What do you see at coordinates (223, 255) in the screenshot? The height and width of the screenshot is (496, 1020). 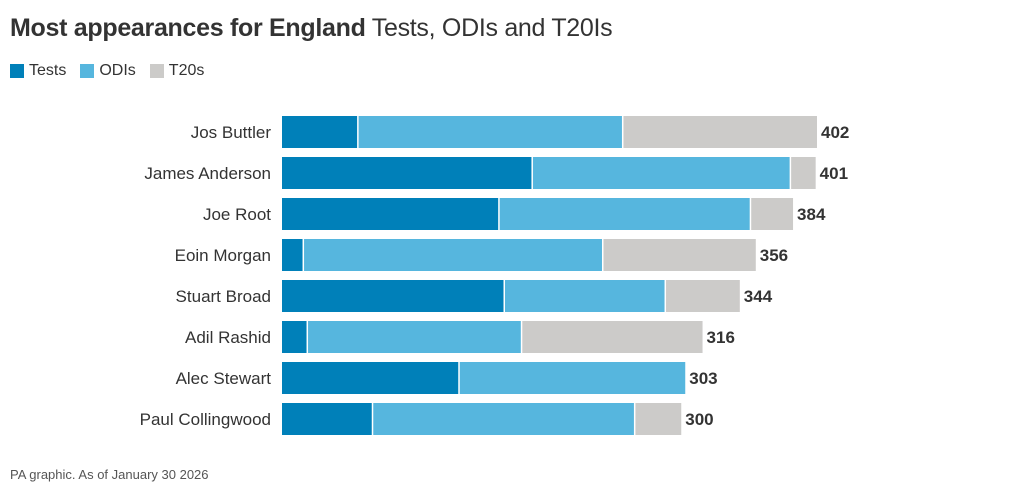 I see `category-label: Eoin Morgan` at bounding box center [223, 255].